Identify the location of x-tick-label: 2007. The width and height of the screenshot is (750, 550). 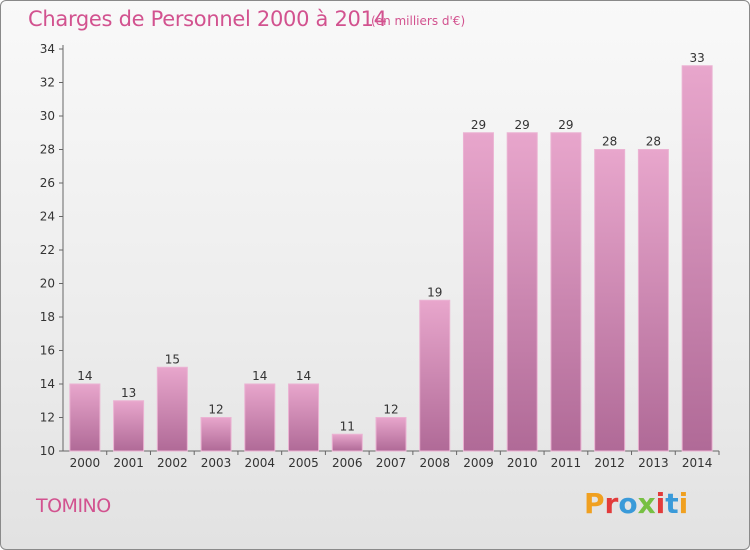
(391, 463).